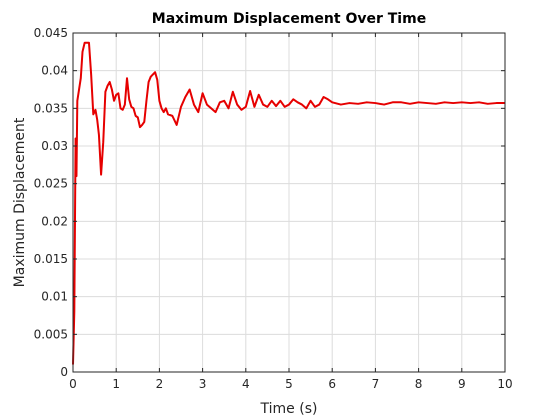  What do you see at coordinates (289, 19) in the screenshot?
I see `chart-title: Maximum Displacement Over Time` at bounding box center [289, 19].